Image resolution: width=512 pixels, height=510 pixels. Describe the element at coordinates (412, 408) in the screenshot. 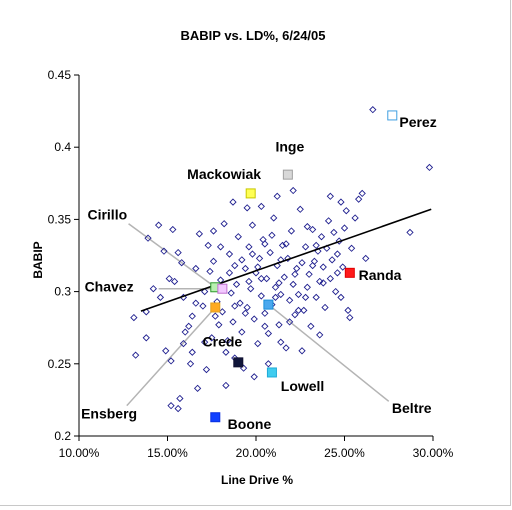

I see `label-beltre: Beltre` at that location.